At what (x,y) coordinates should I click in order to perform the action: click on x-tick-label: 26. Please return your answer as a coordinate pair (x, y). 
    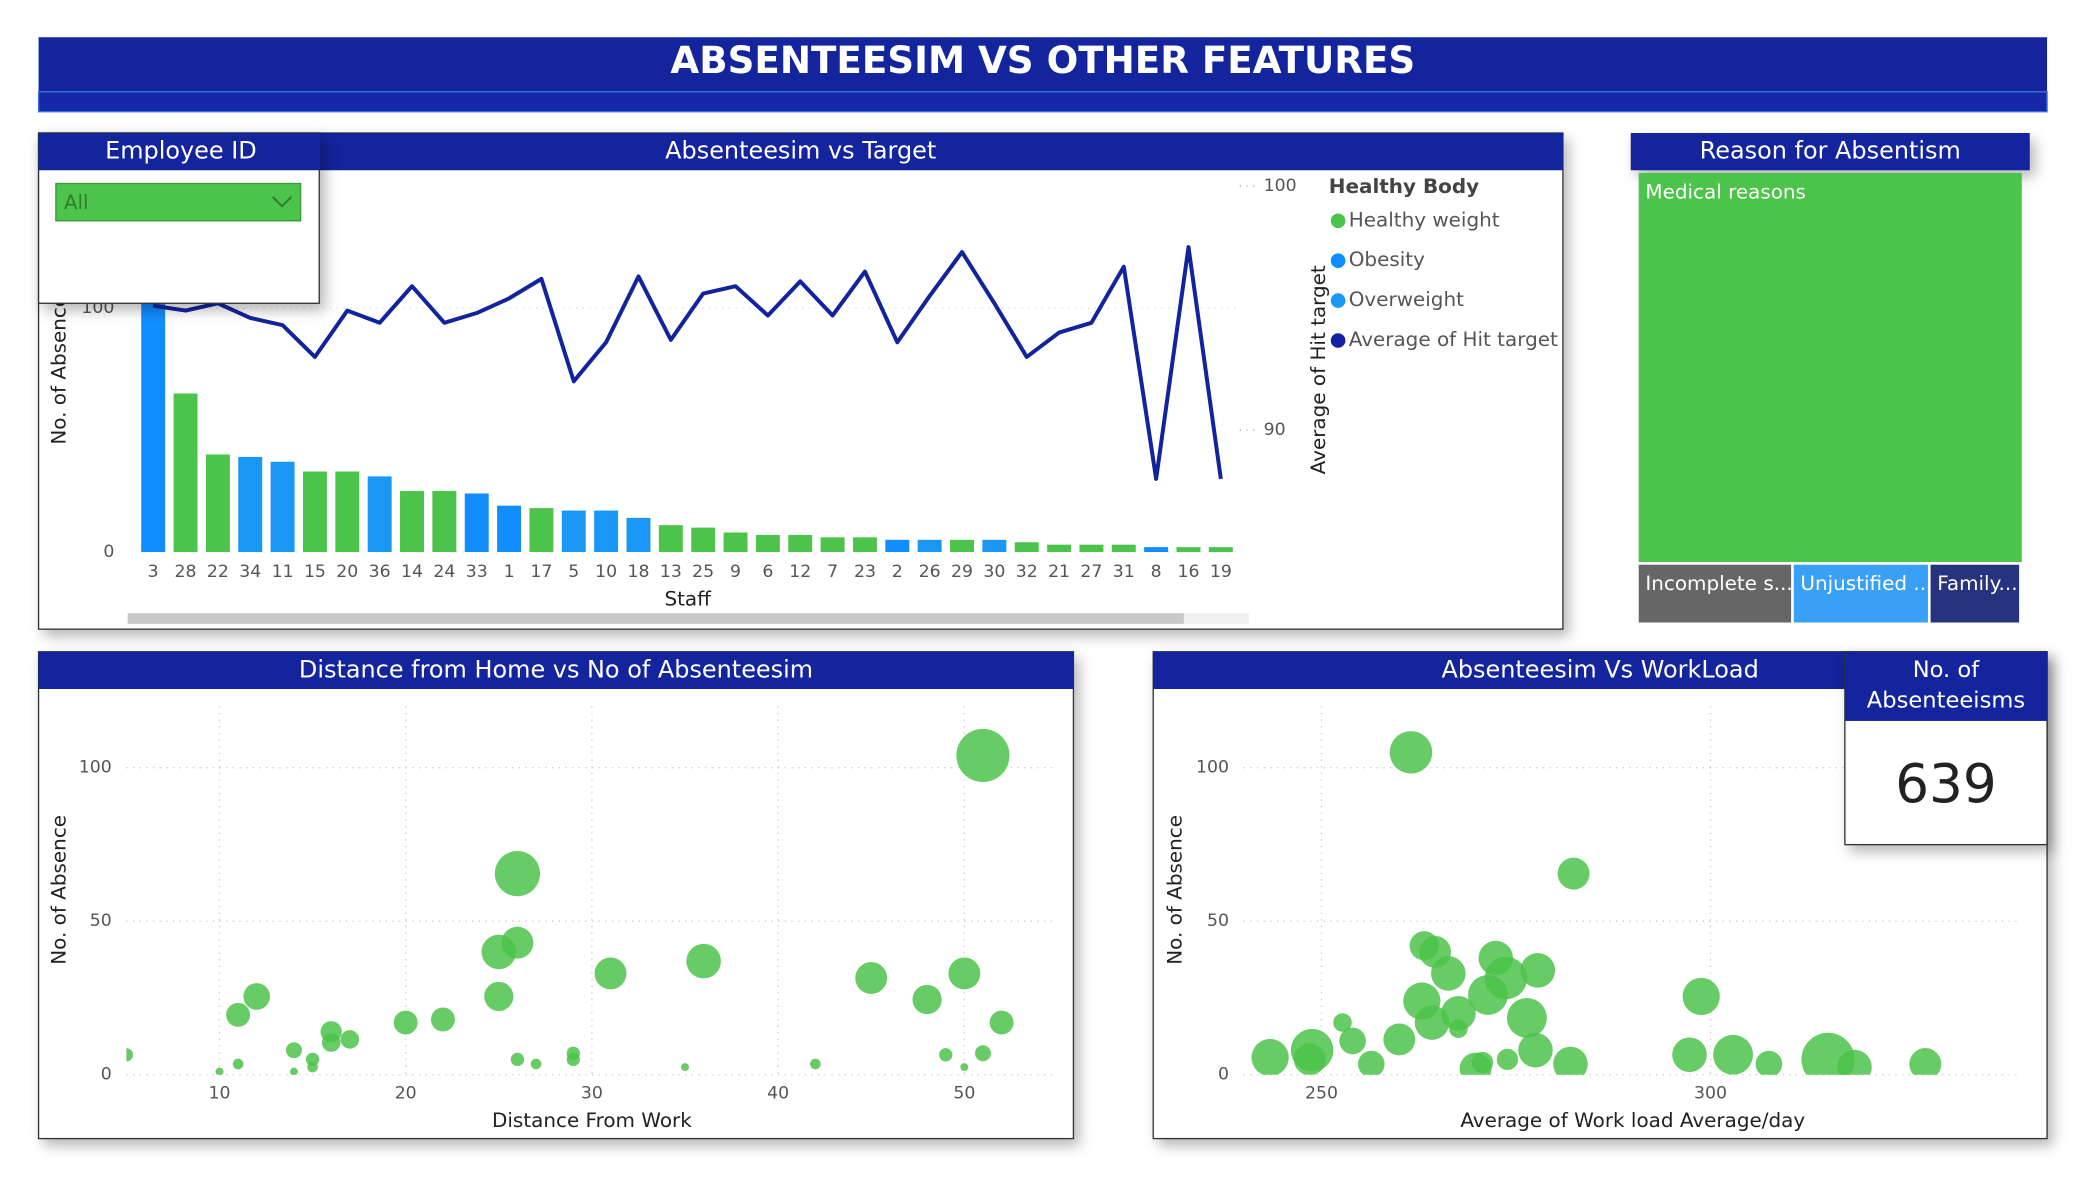
    Looking at the image, I should click on (930, 572).